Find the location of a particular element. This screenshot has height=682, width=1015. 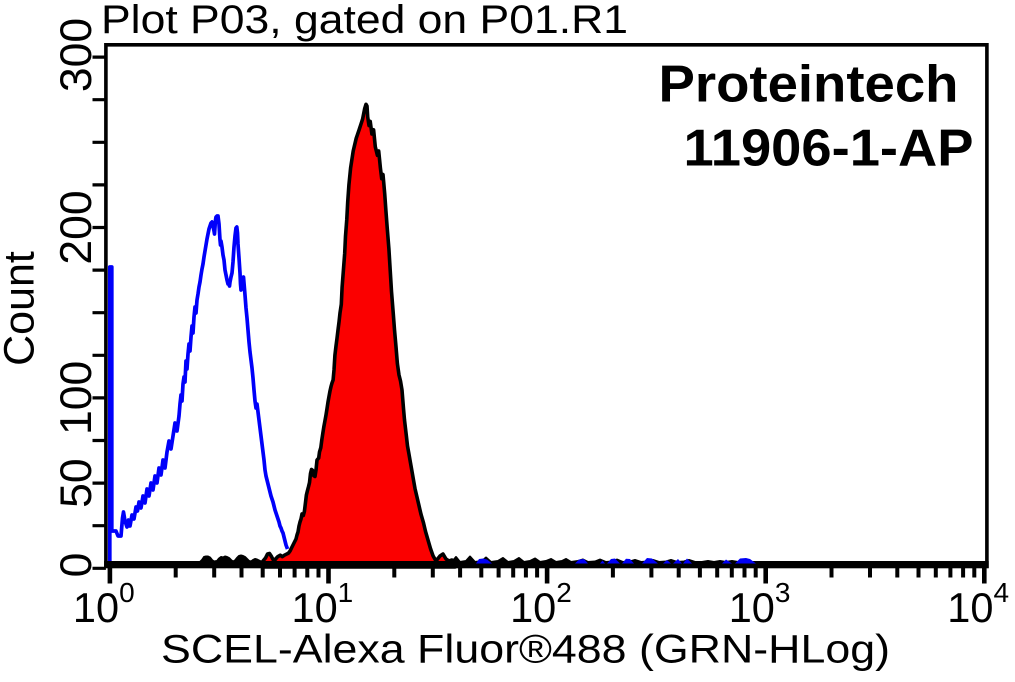

svg-text: 11906-1-AP is located at coordinates (829, 148).